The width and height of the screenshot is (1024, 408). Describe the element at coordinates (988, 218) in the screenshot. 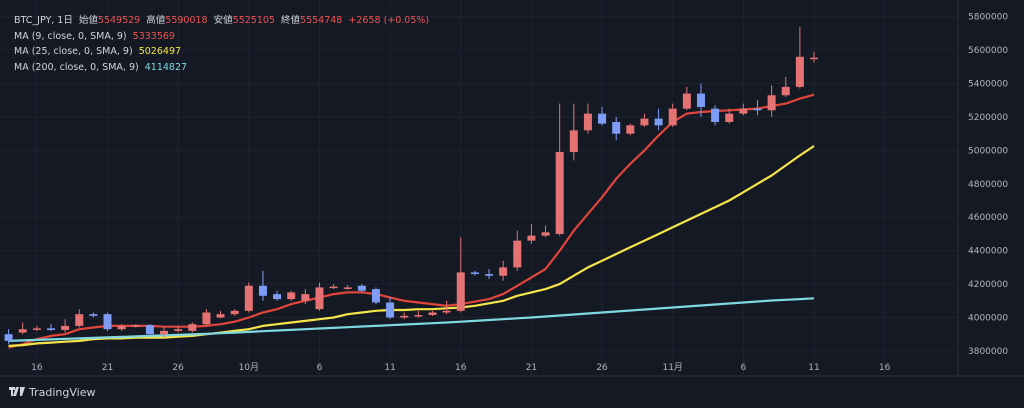

I see `price-tick-label: 4600000` at that location.